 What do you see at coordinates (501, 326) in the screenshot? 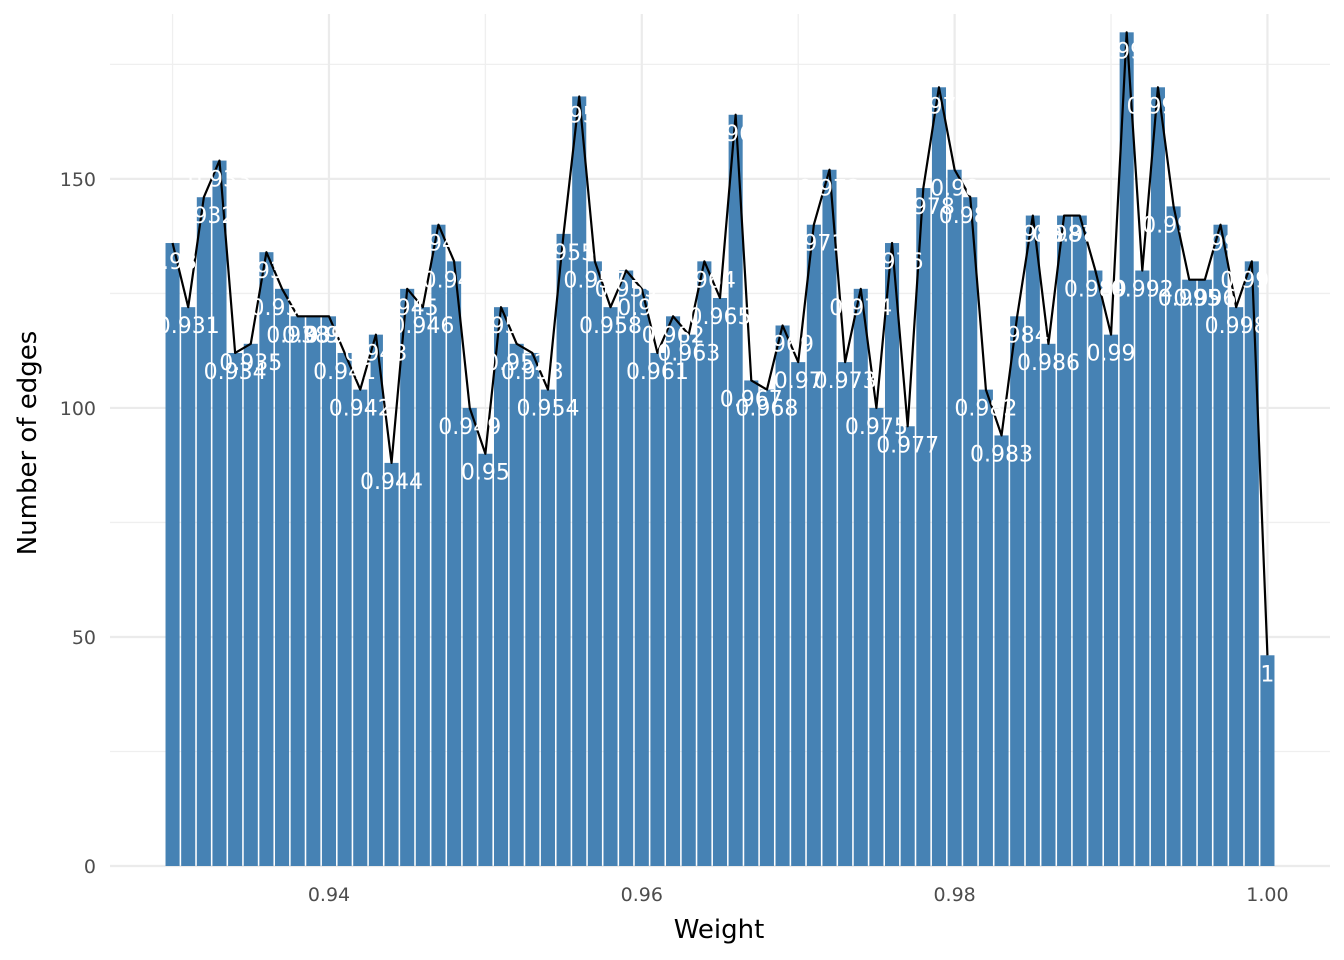
I see `data-label: 0.951` at bounding box center [501, 326].